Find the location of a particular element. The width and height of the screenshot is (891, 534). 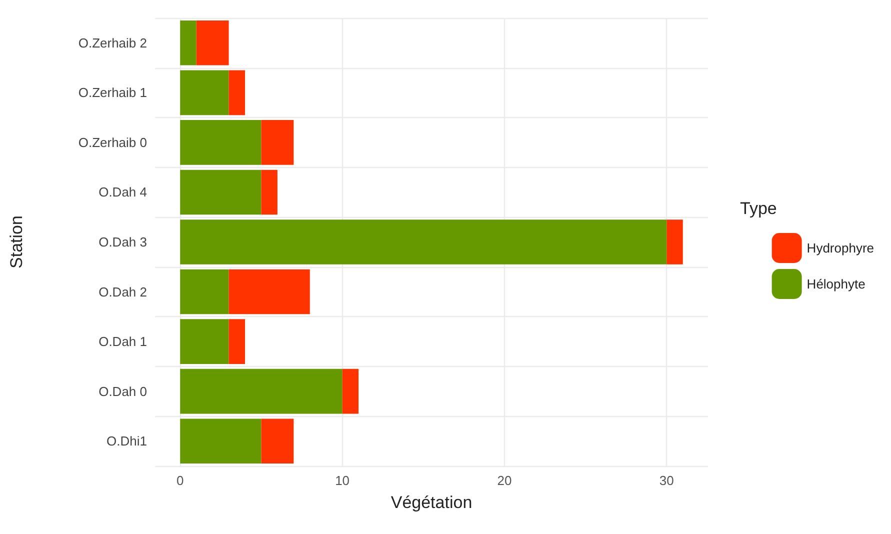

legend-label: Hydrophyre is located at coordinates (840, 248).